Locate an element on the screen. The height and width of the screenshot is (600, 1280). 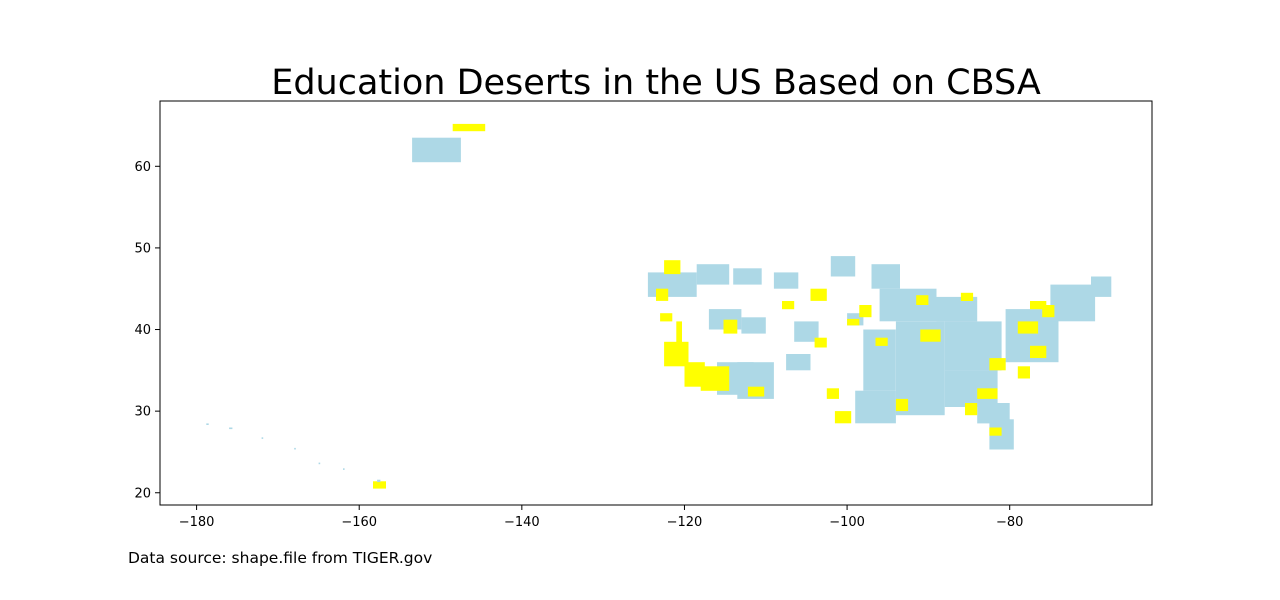
y-tick-label: 20 is located at coordinates (142, 493).